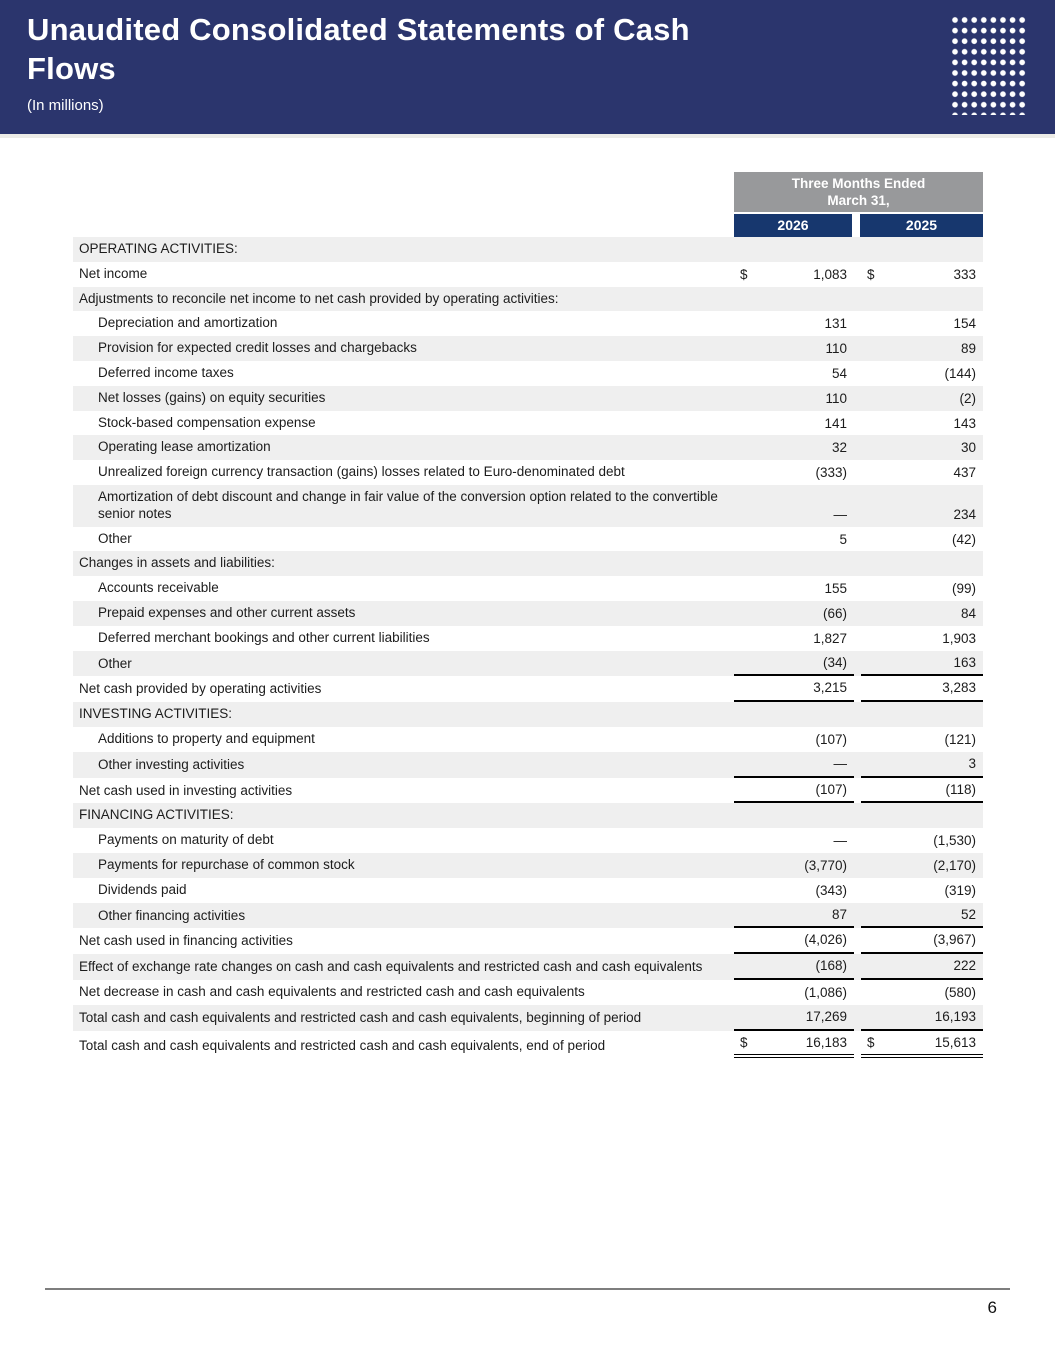 This screenshot has height=1365, width=1055. What do you see at coordinates (922, 765) in the screenshot?
I see `value-2025: 3` at bounding box center [922, 765].